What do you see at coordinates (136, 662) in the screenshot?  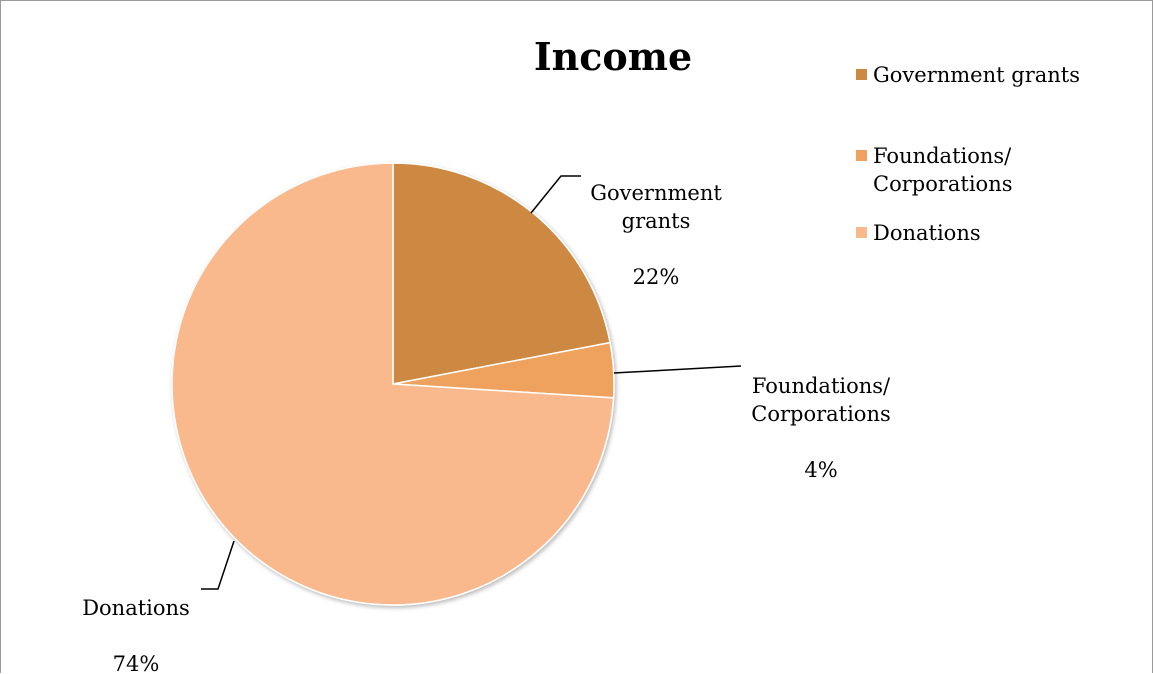 I see `slice-percent-donations: 74%` at bounding box center [136, 662].